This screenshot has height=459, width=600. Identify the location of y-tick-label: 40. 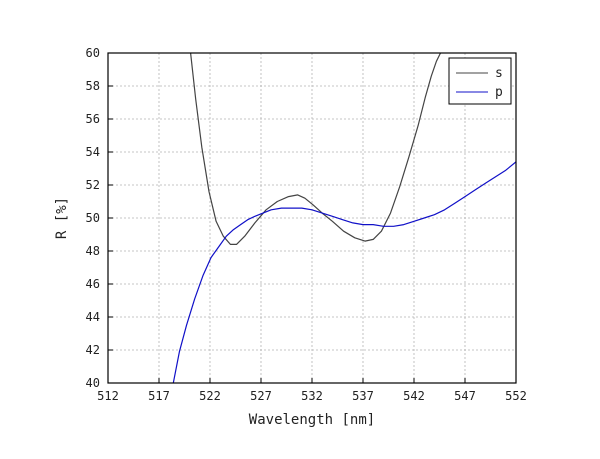
(93, 383).